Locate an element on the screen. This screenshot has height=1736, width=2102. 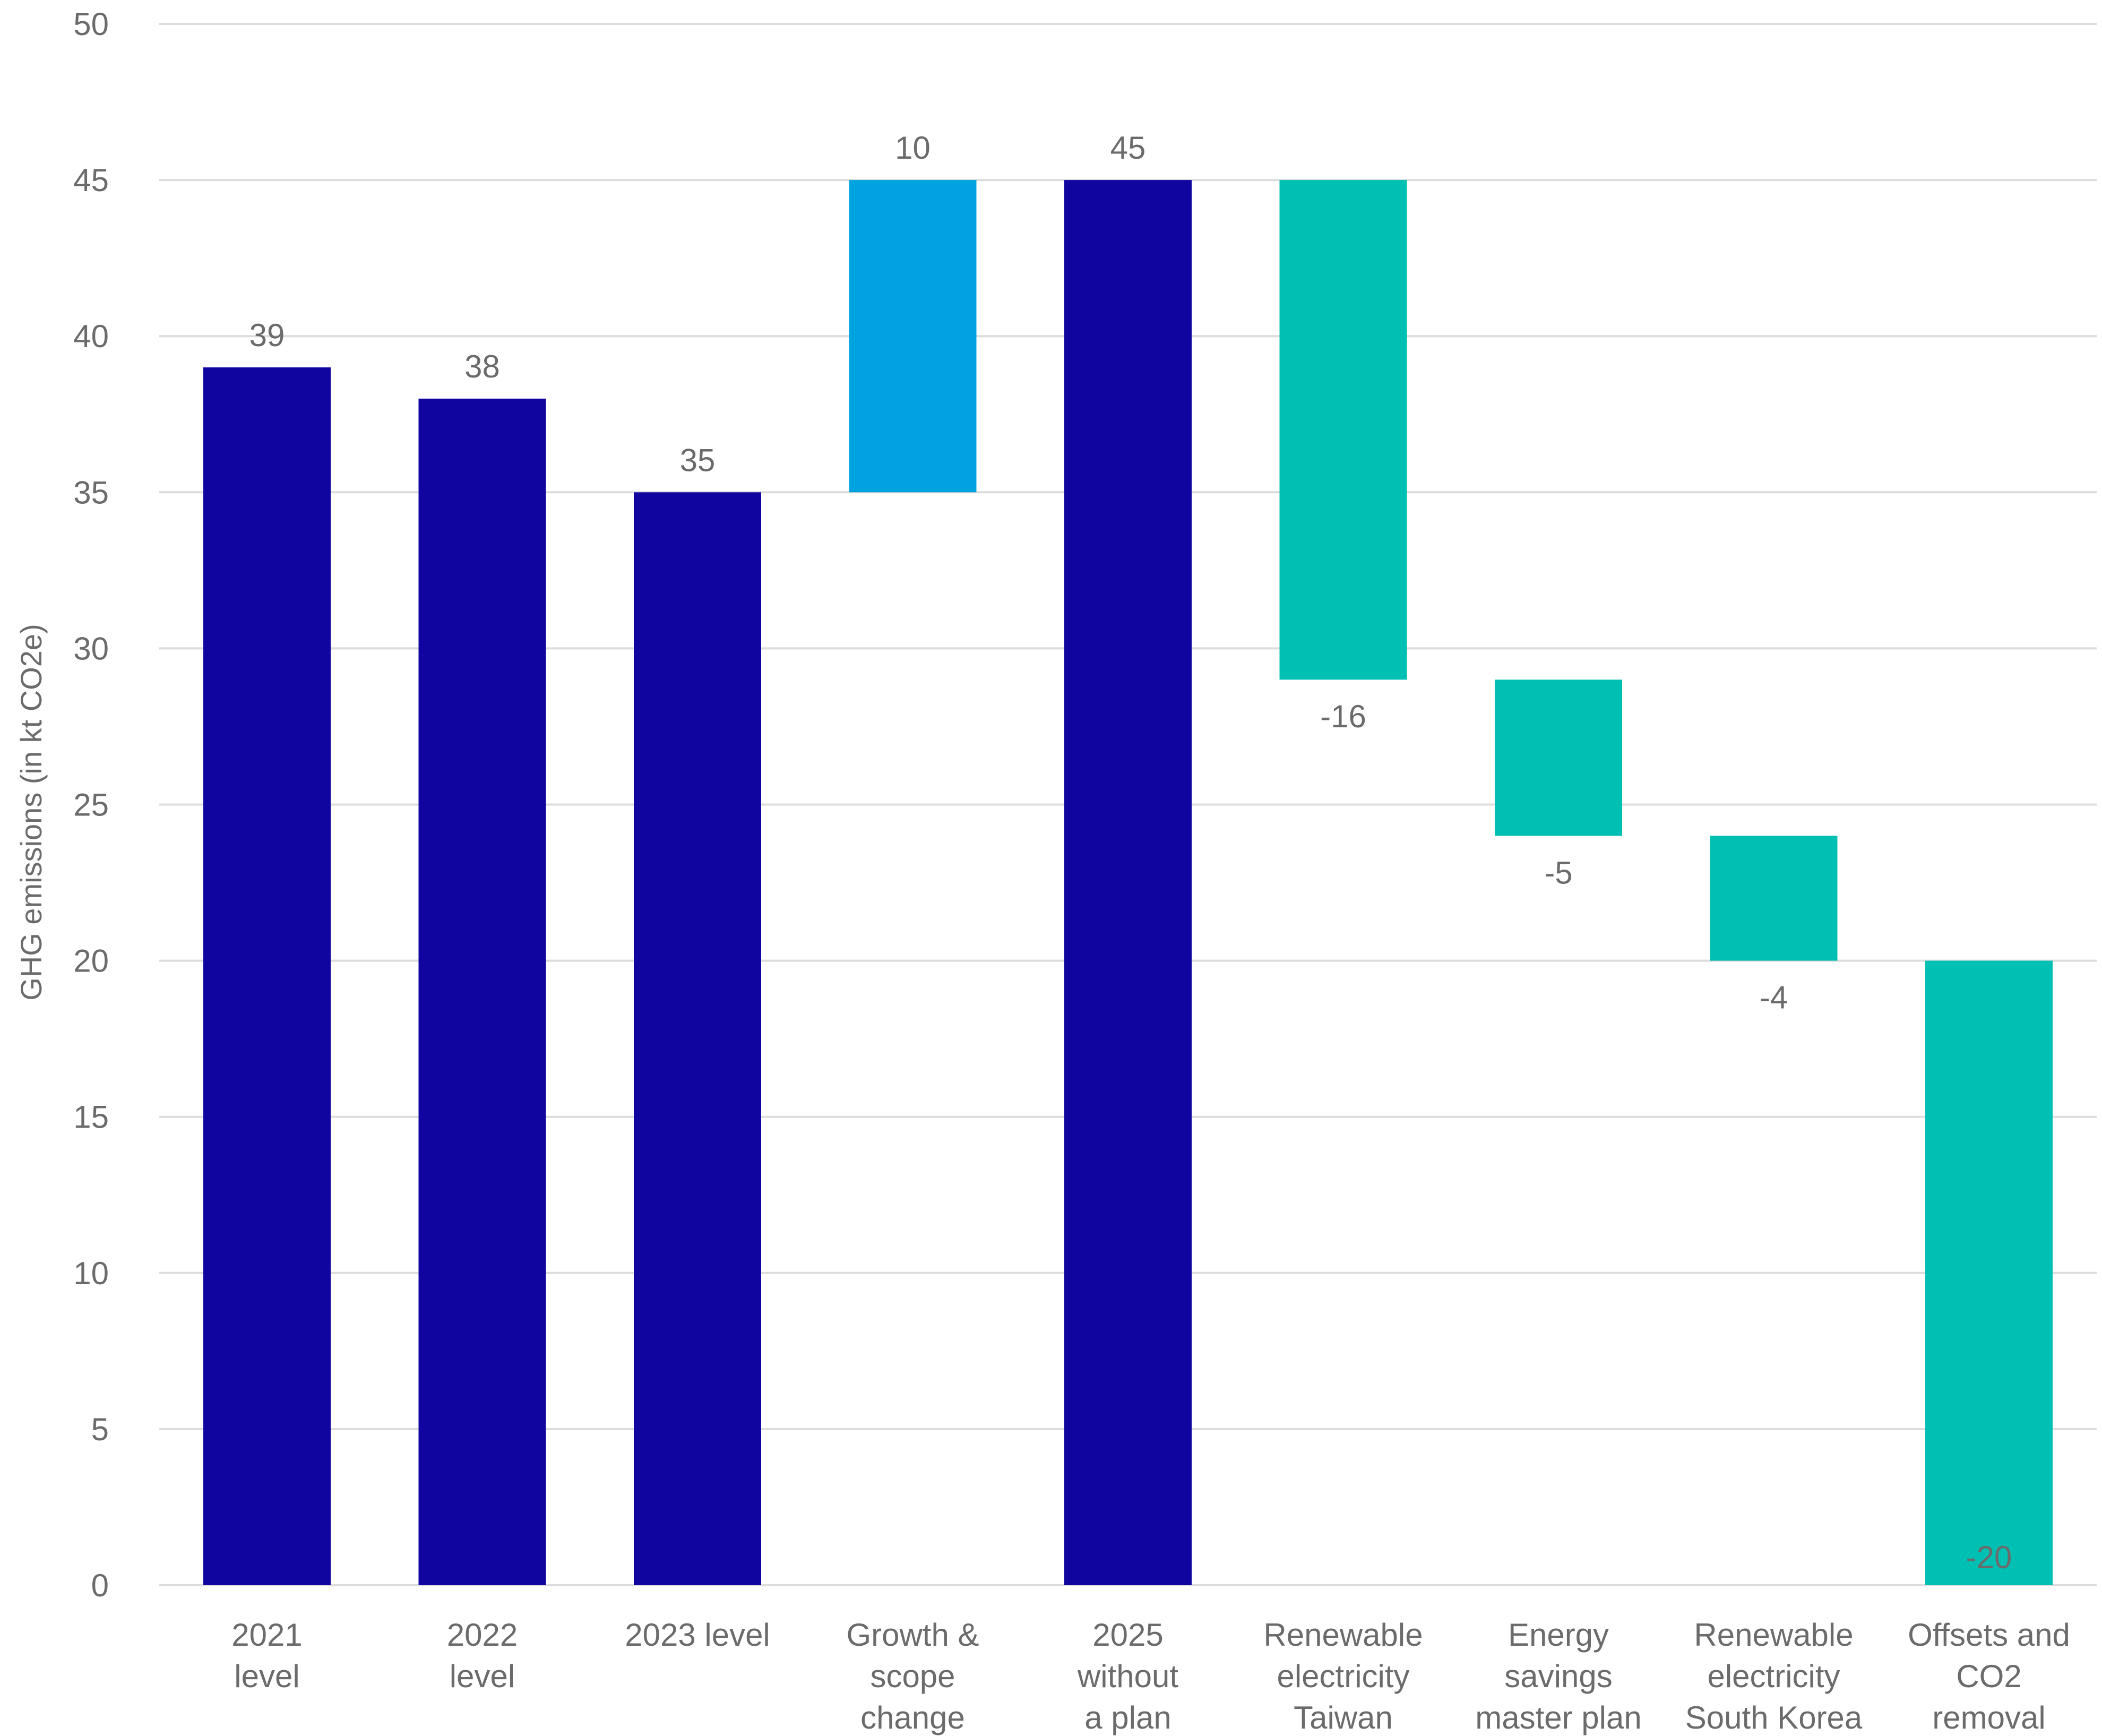
y-tick-label-35: 35 is located at coordinates (91, 492).